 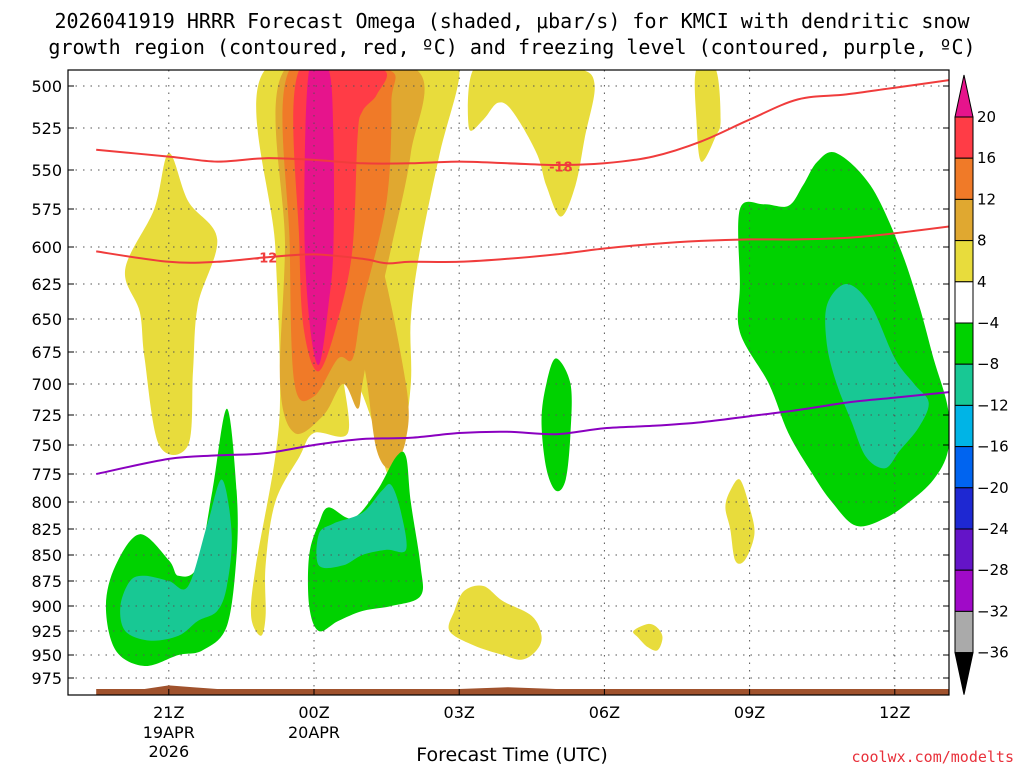 What do you see at coordinates (46, 581) in the screenshot?
I see `y-tick-label: 875` at bounding box center [46, 581].